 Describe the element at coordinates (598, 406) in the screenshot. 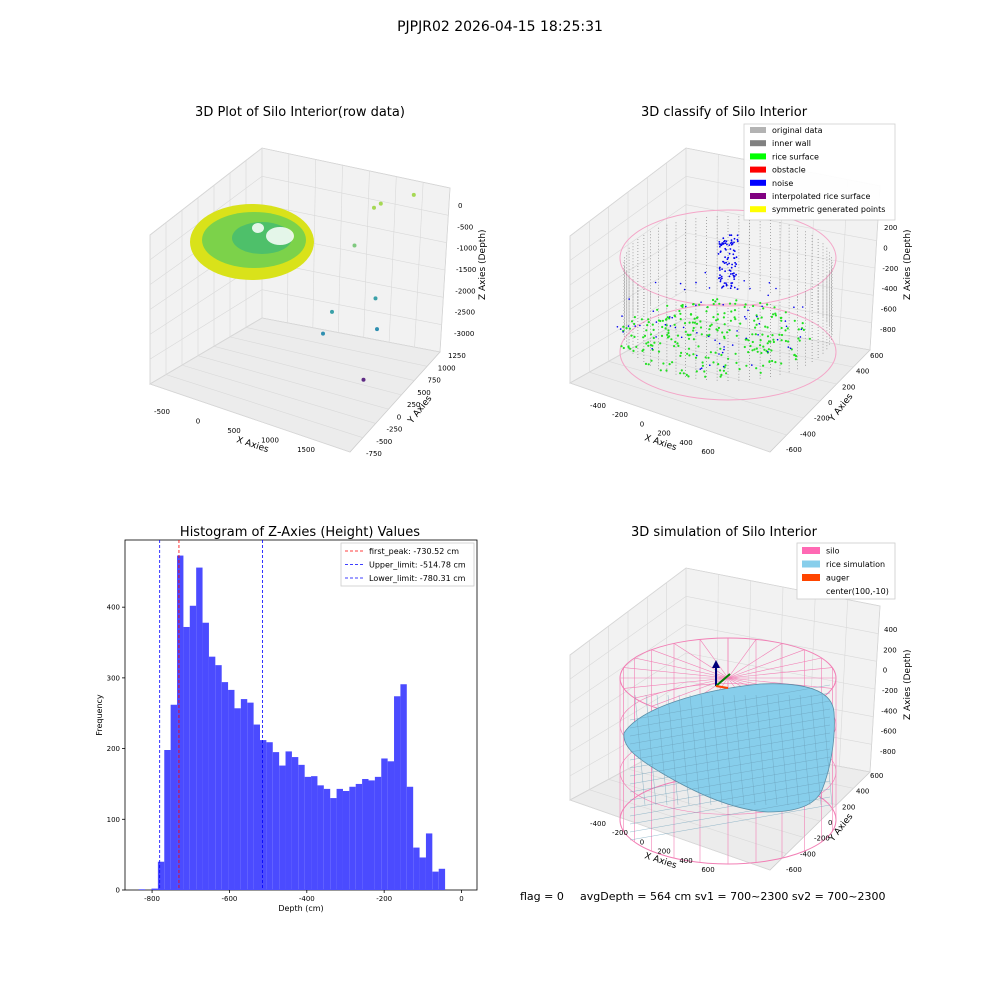

I see `classify-x-tick-label: -400` at that location.